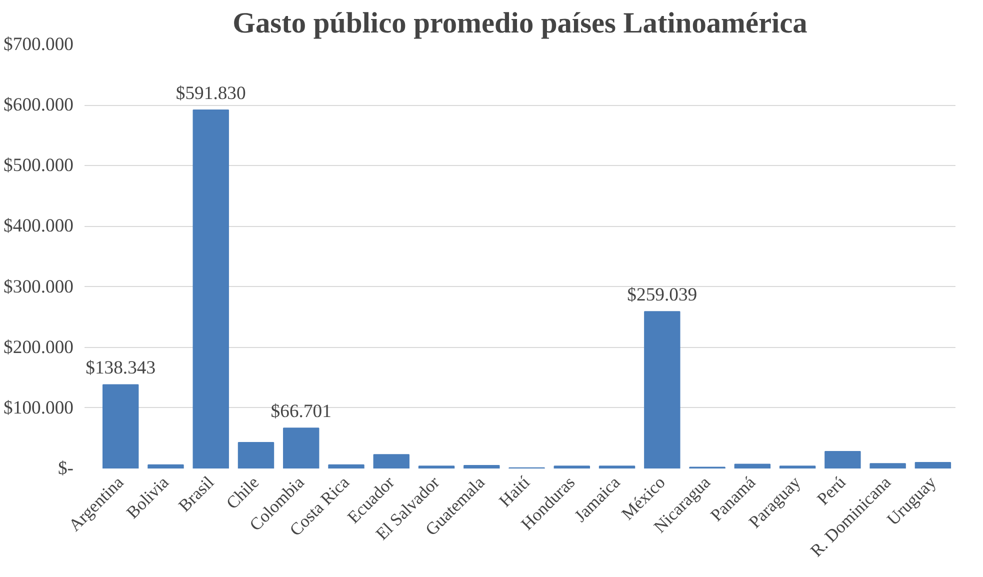  I want to click on y-tick-label: $-, so click(66, 468).